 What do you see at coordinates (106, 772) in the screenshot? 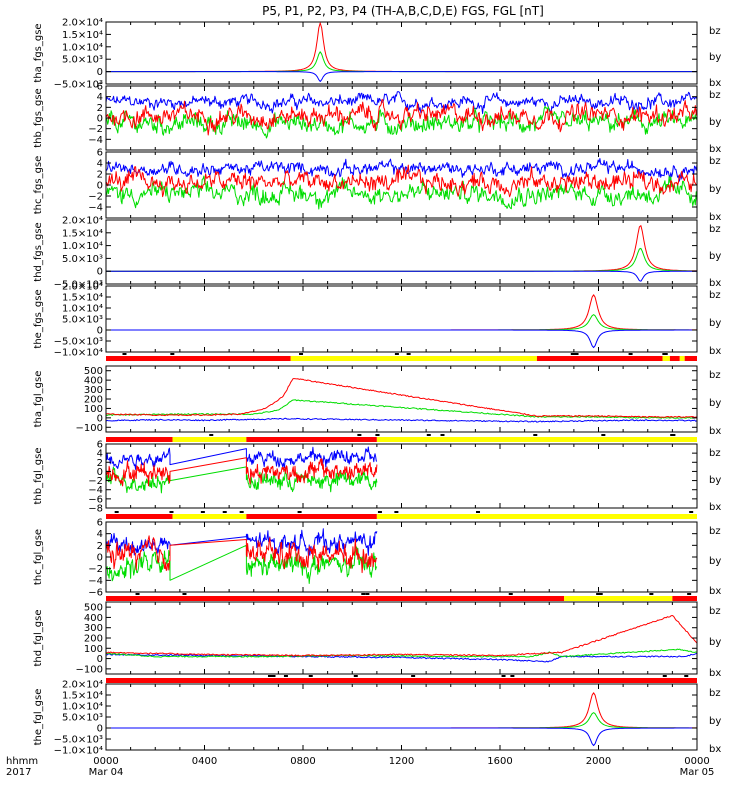
I see `xtick-sublabel: Mar 04` at bounding box center [106, 772].